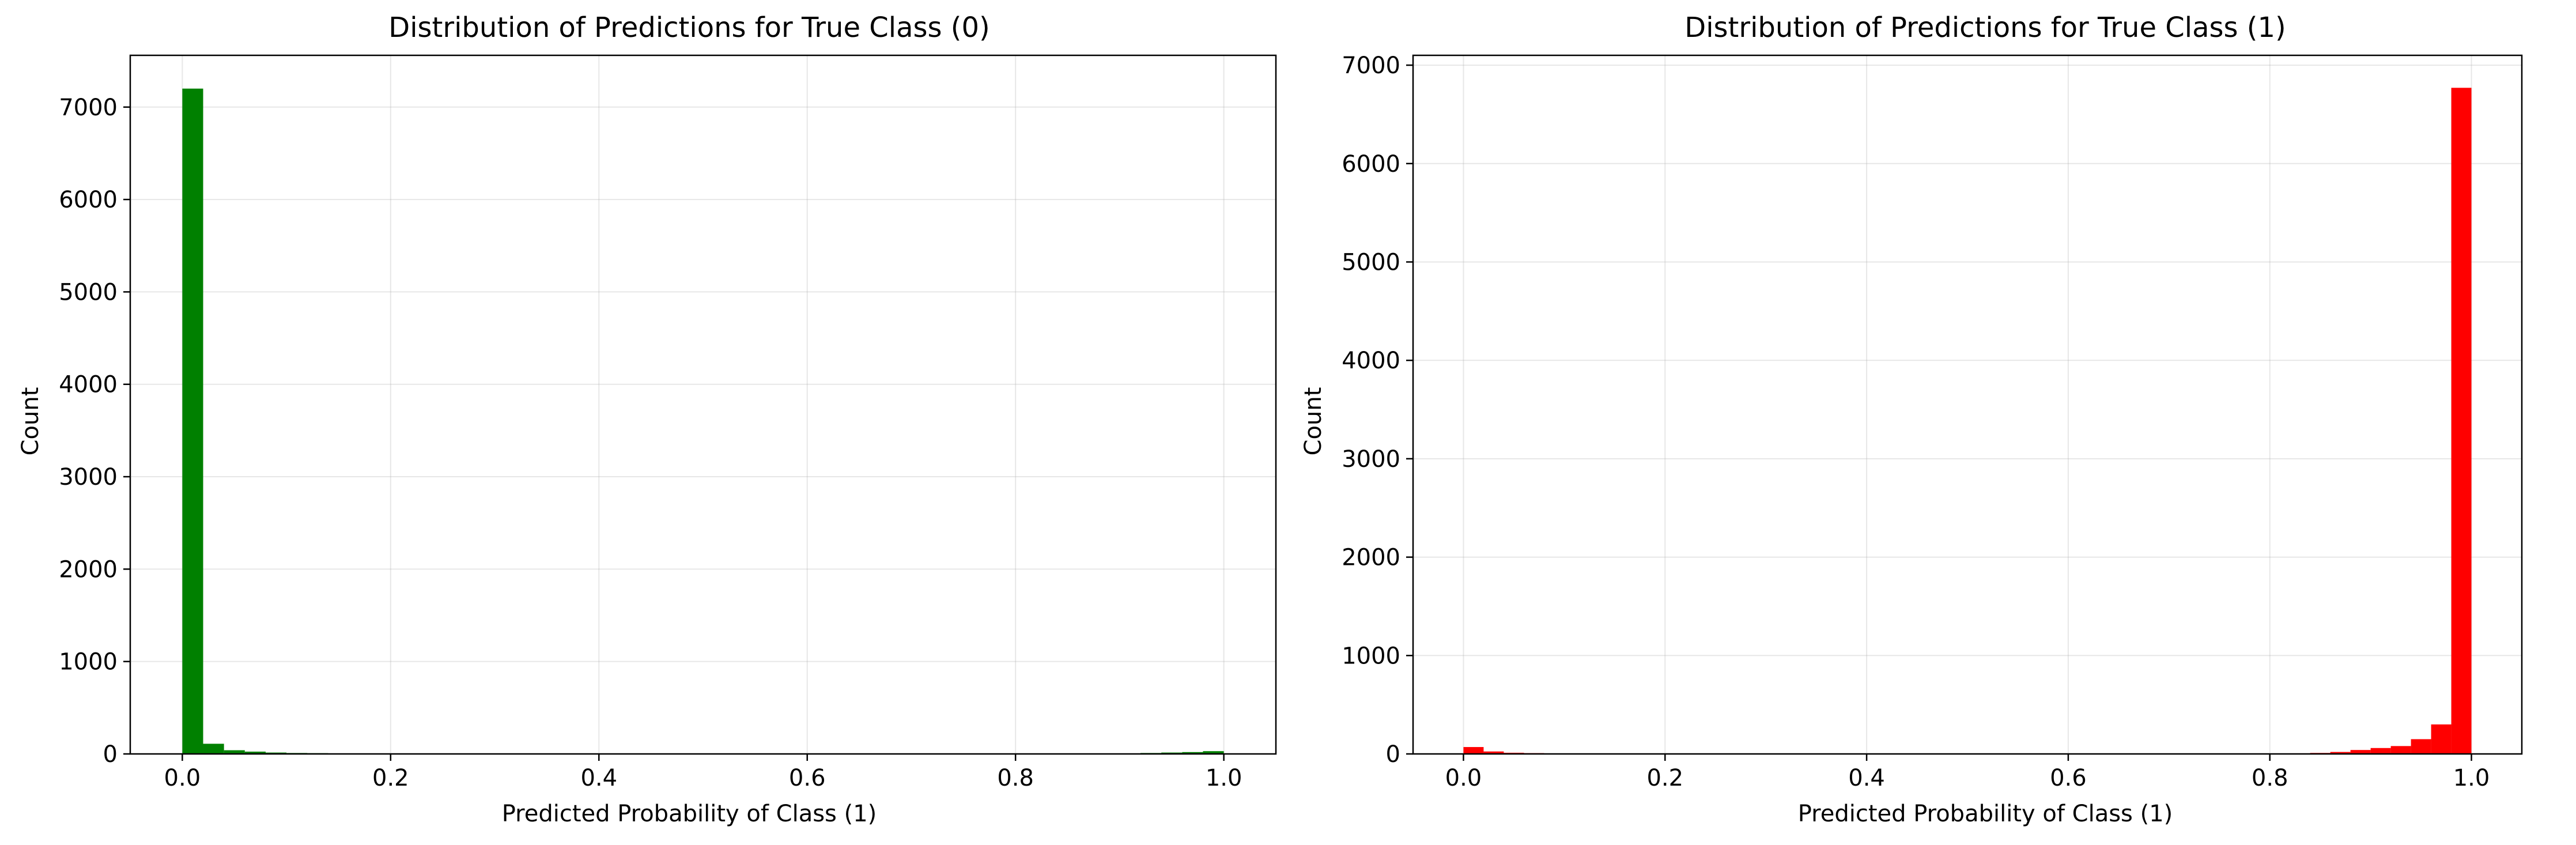  What do you see at coordinates (1371, 65) in the screenshot?
I see `right-y-tick-label: 7000` at bounding box center [1371, 65].